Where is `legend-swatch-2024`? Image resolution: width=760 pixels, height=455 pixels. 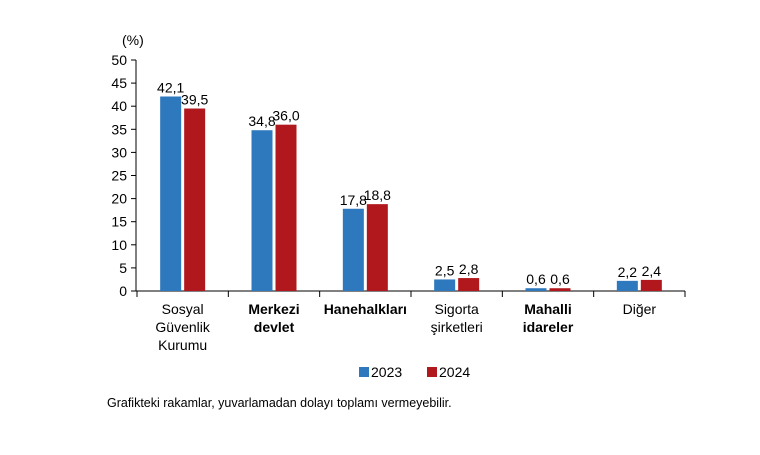
legend-swatch-2024 is located at coordinates (432, 372).